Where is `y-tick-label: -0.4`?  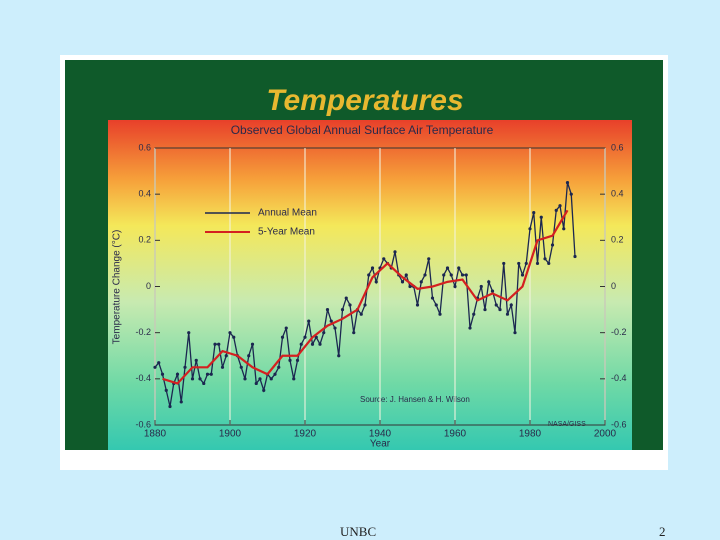
y-tick-label: -0.4 is located at coordinates (143, 378).